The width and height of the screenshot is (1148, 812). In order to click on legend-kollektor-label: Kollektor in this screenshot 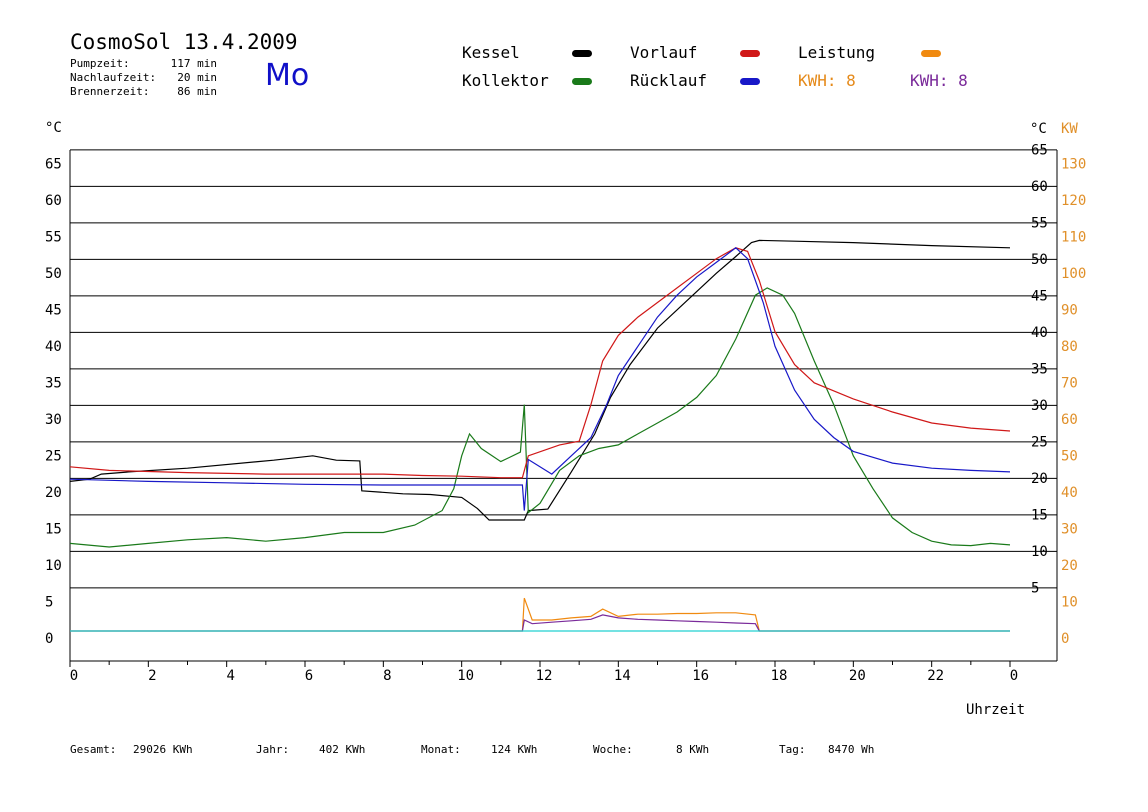, I will do `click(505, 80)`.